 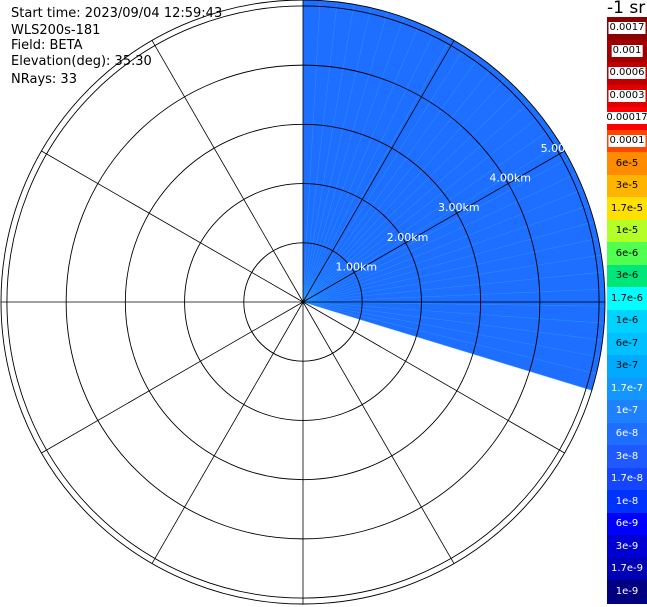 I want to click on elevation-value: Elevation(deg): 35.30, so click(x=81, y=61).